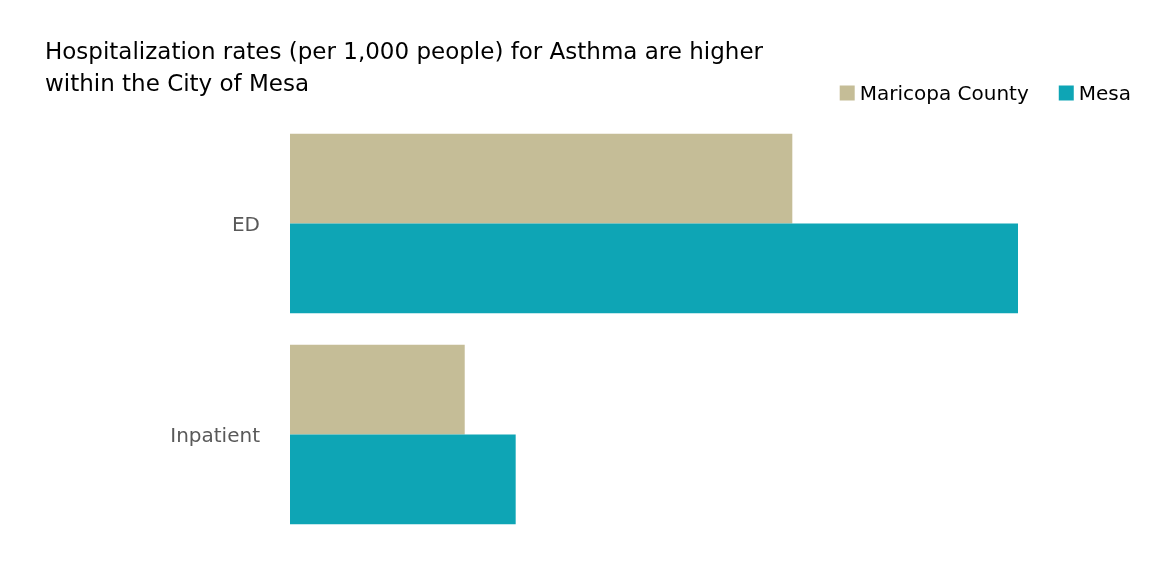 This screenshot has height=575, width=1161. I want to click on y-tick-label: Inpatient, so click(215, 434).